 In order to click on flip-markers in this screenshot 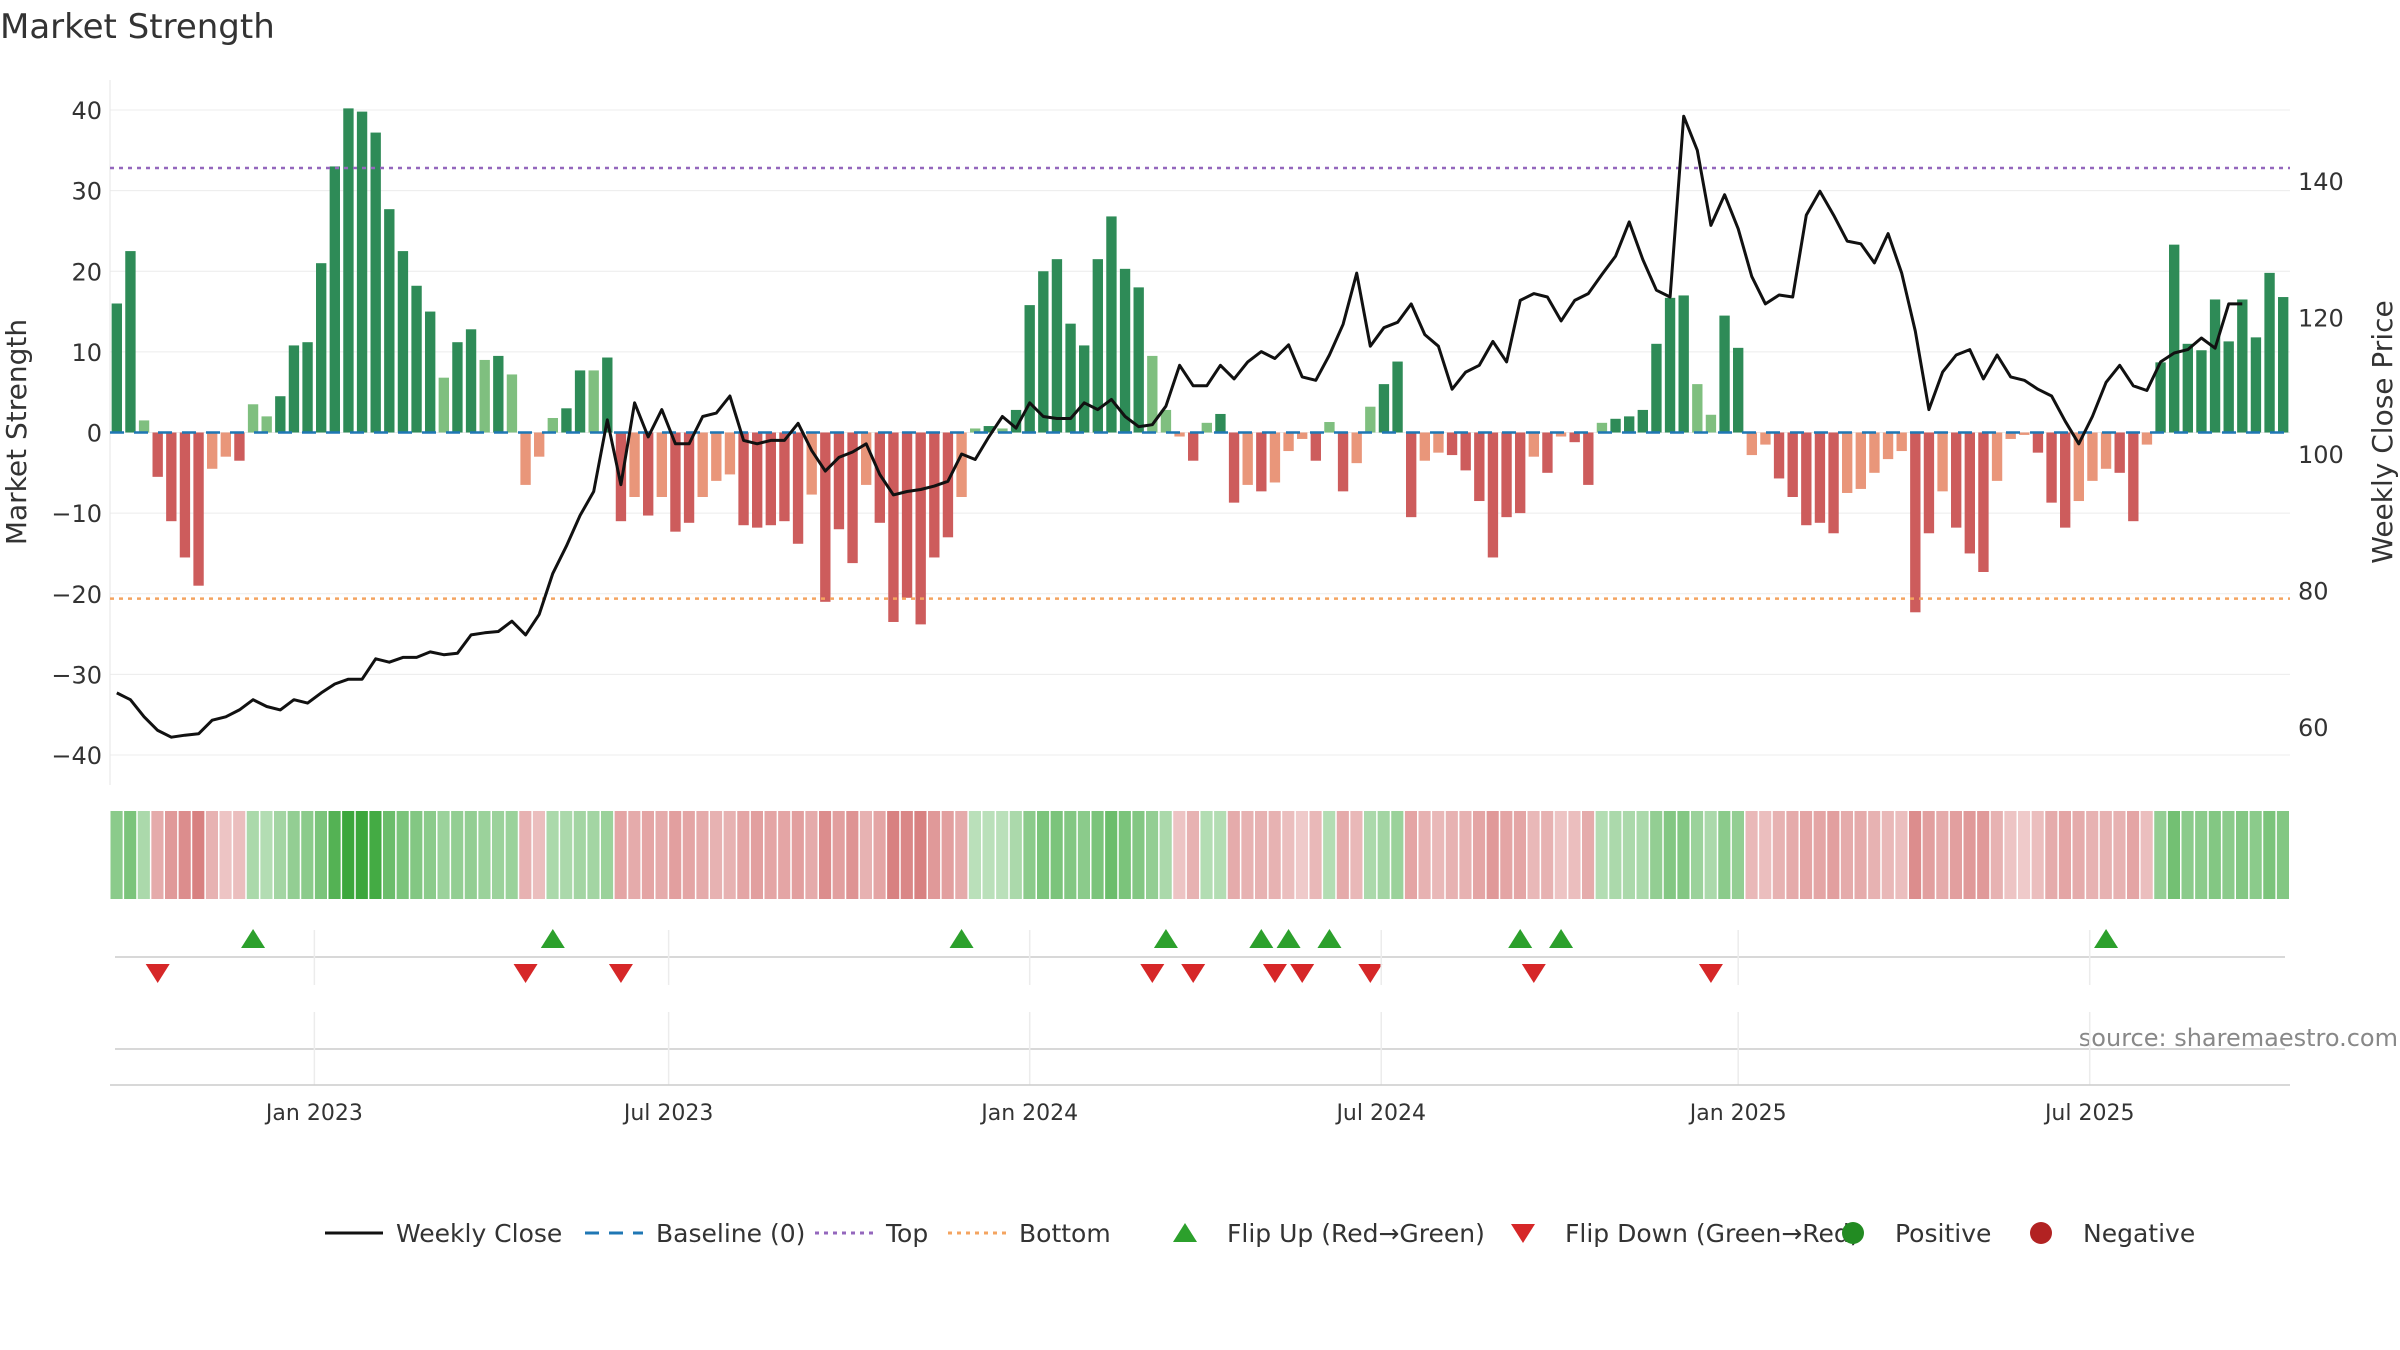, I will do `click(1200, 989)`.